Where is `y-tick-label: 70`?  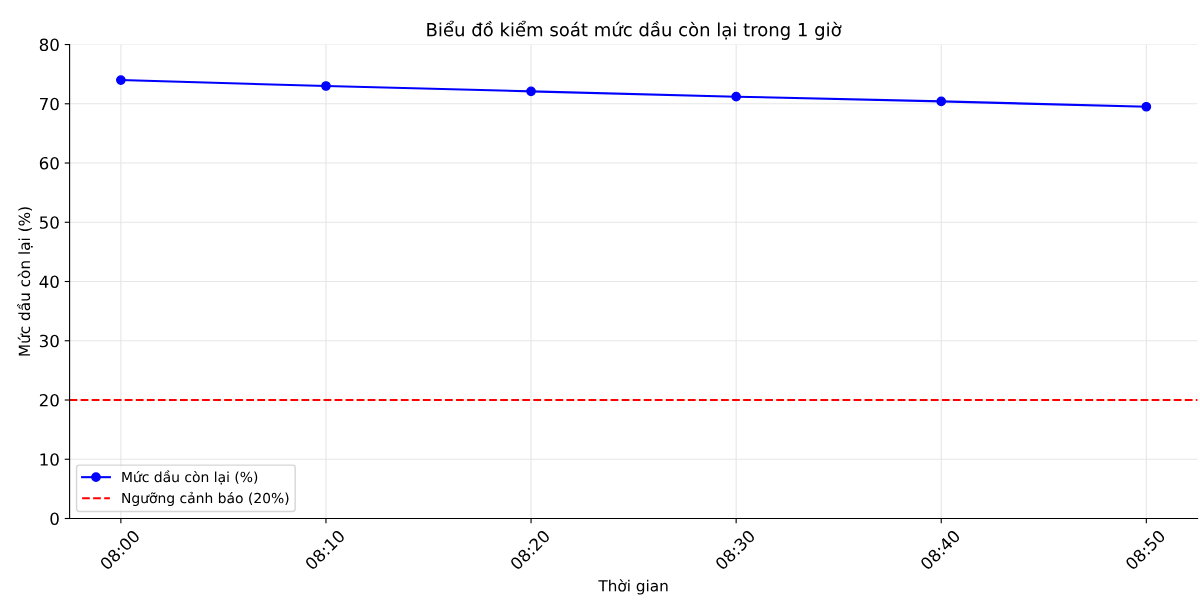 y-tick-label: 70 is located at coordinates (49, 104).